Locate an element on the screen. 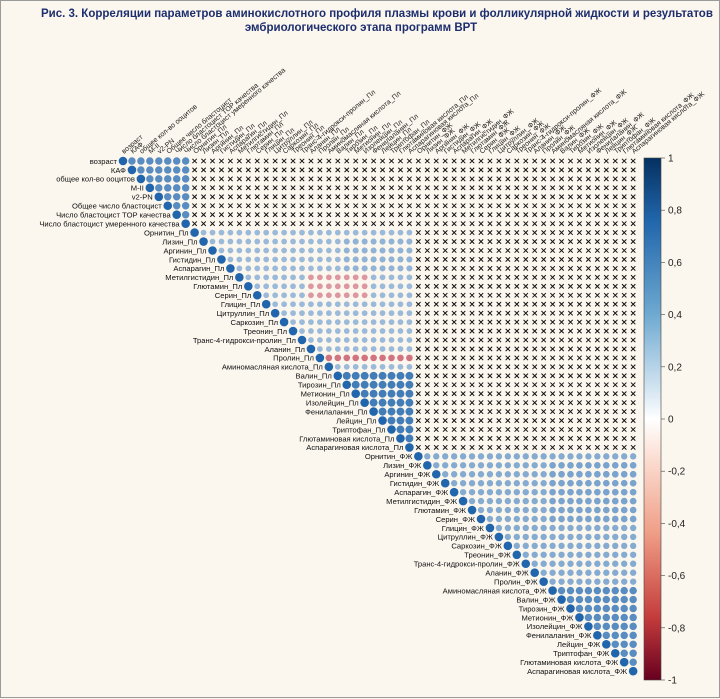 The height and width of the screenshot is (699, 720). row-label: Аспарагин_Пл is located at coordinates (198, 268).